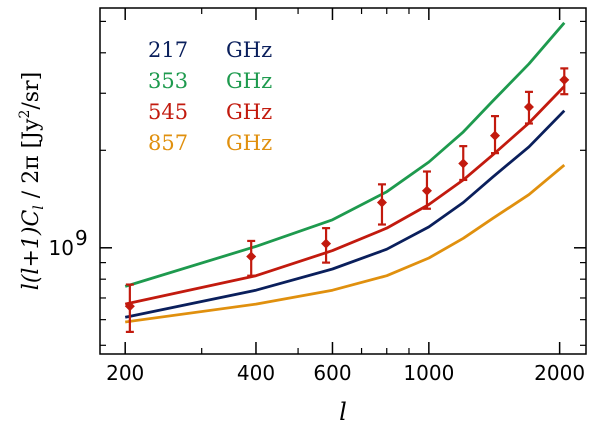 The width and height of the screenshot is (600, 429). I want to click on x-tick-labels: 200 400 600 1000 2000, so click(345, 373).